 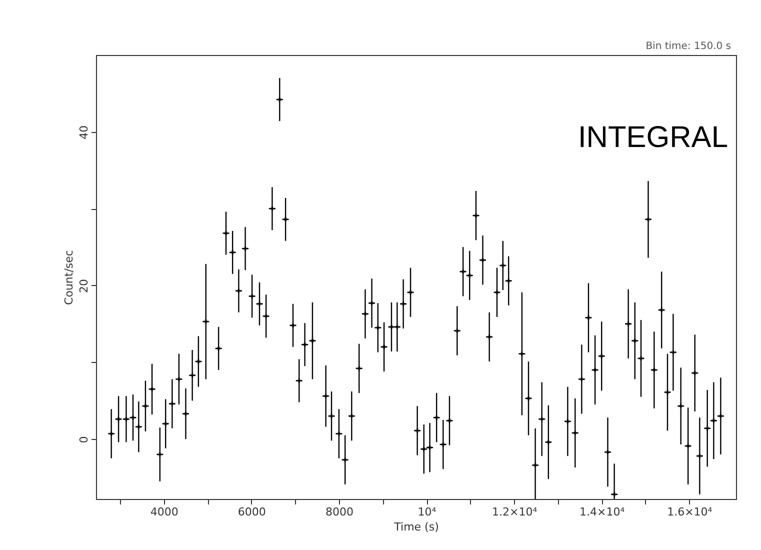 I want to click on x-tick-label: 1.6×10⁴, so click(x=690, y=512).